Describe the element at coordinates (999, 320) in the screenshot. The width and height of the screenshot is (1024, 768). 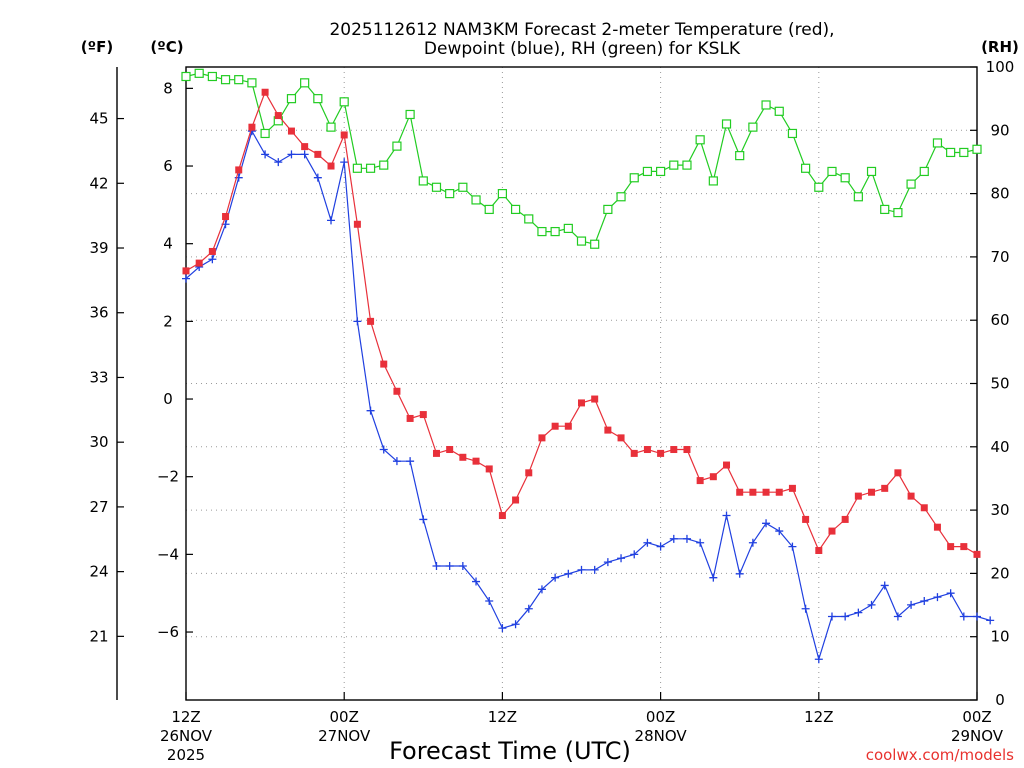
I see `rh-tick-label: 60` at that location.